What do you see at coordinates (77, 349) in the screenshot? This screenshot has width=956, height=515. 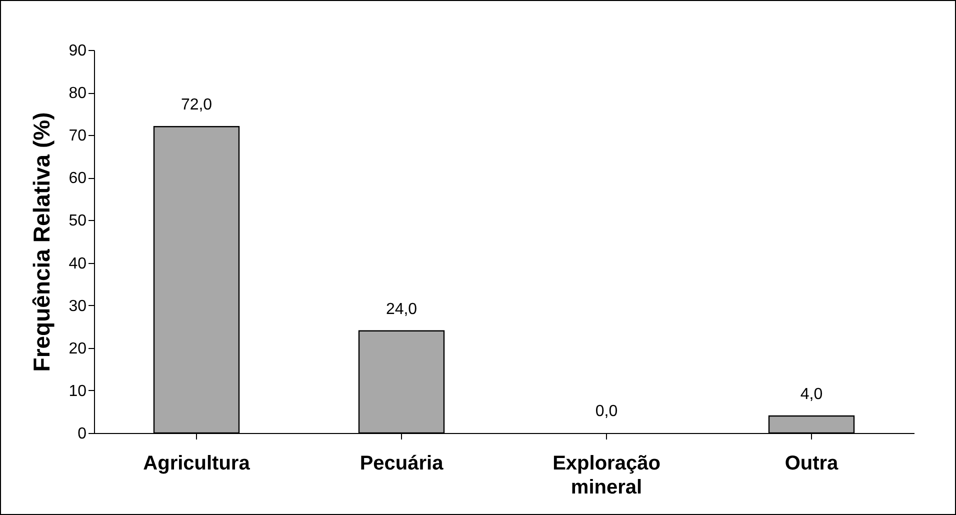 I see `y-tick-label: 20` at bounding box center [77, 349].